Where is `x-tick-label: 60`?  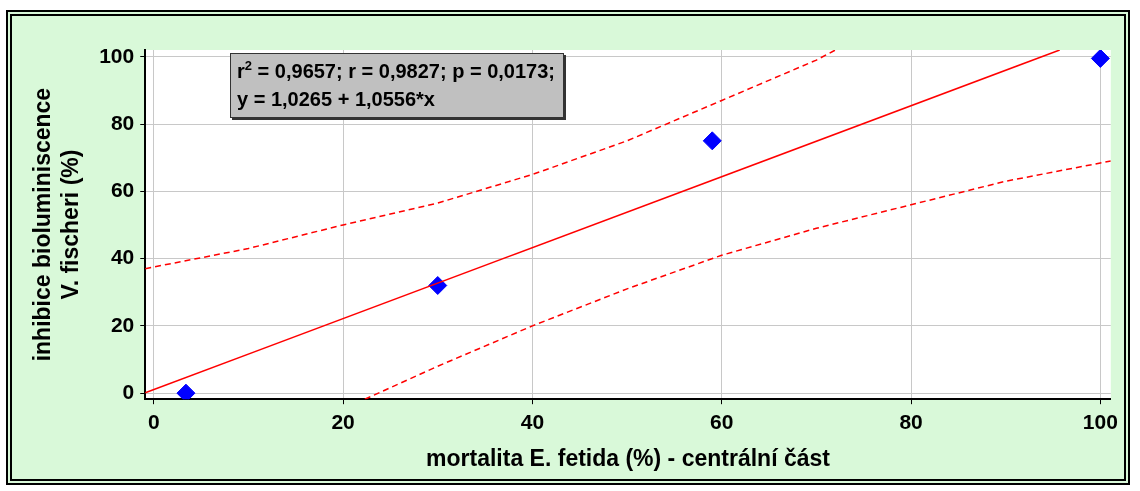
x-tick-label: 60 is located at coordinates (722, 421).